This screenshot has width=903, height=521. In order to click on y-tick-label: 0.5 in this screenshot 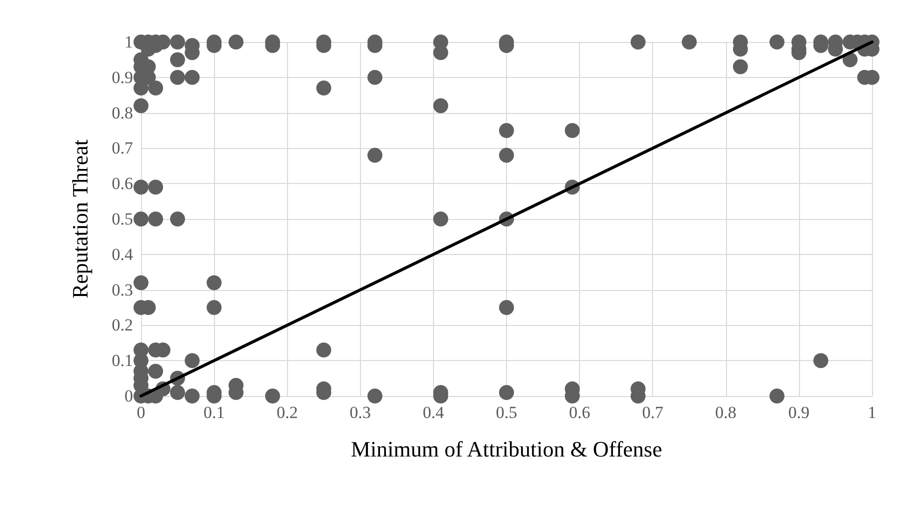, I will do `click(122, 219)`.